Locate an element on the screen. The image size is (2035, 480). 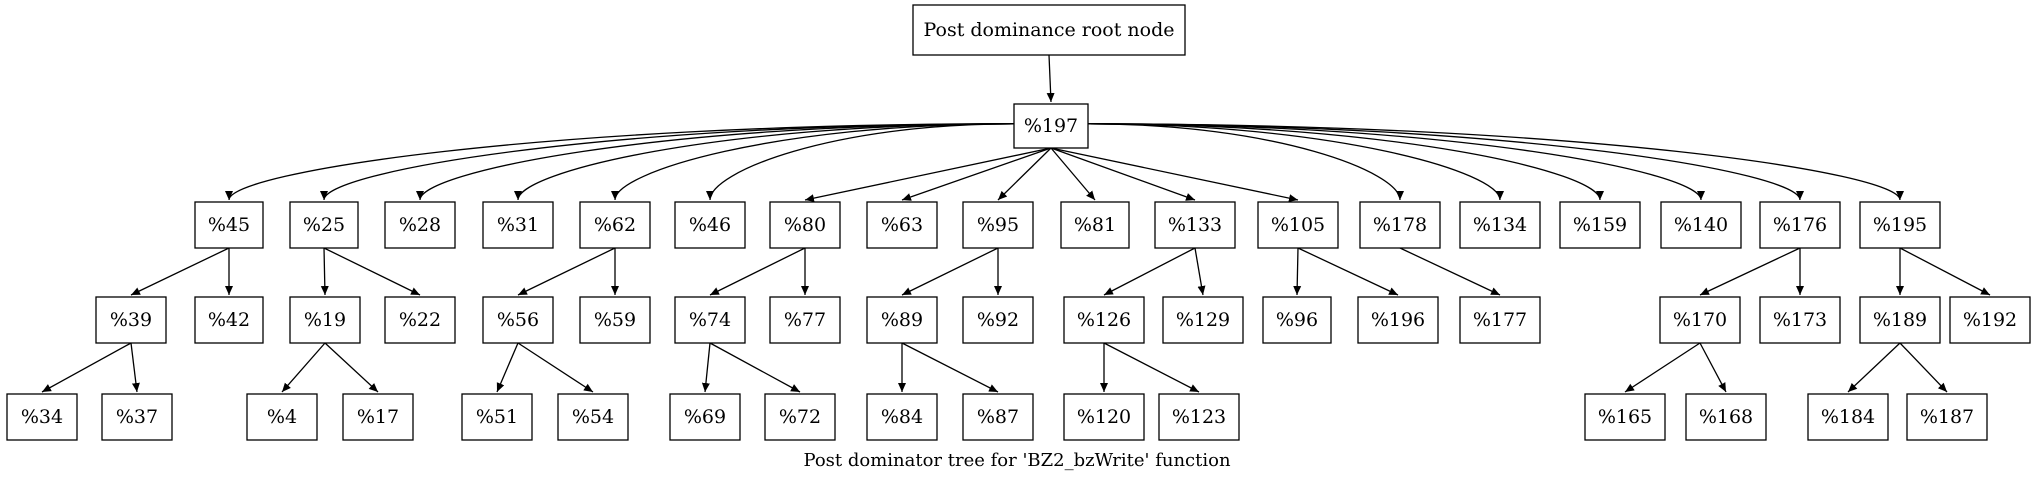
node-label: %195 is located at coordinates (1900, 225).